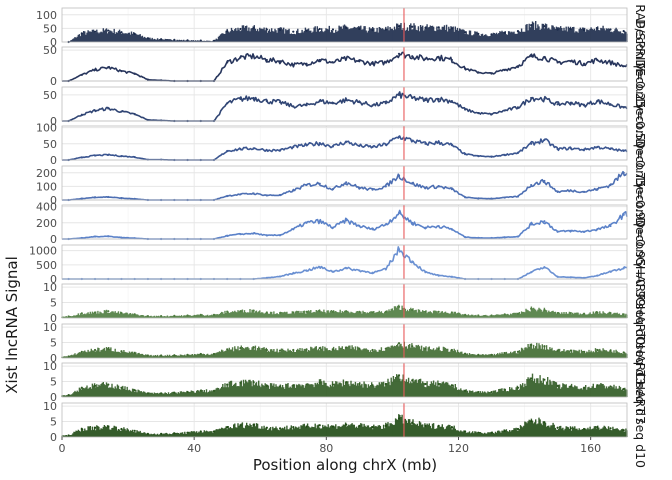 Image resolution: width=672 pixels, height=480 pixels. Describe the element at coordinates (640, 182) in the screenshot. I see `facet-strip-label: Decon γ=0.90` at that location.